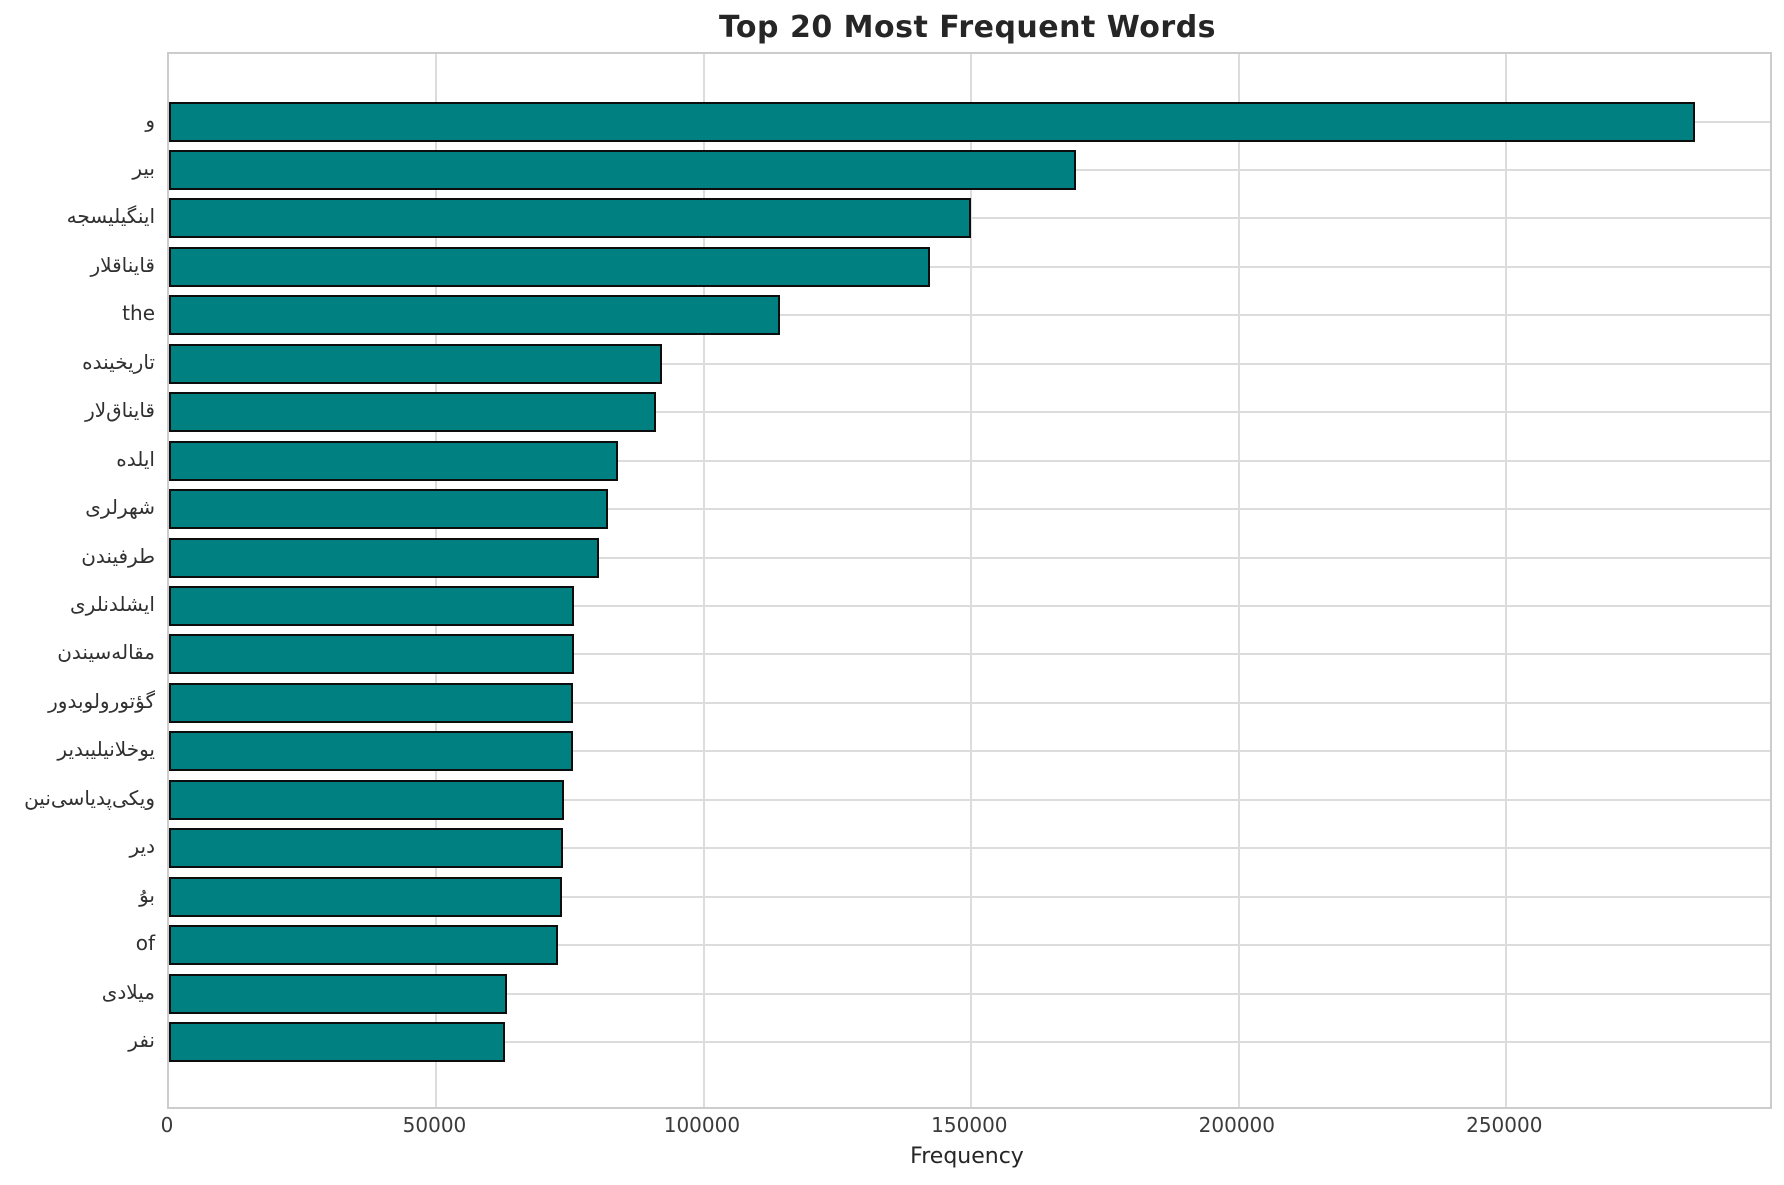  I want to click on y-tick-label-15: ویکی‌پدیاسی‌نین, so click(89, 797).